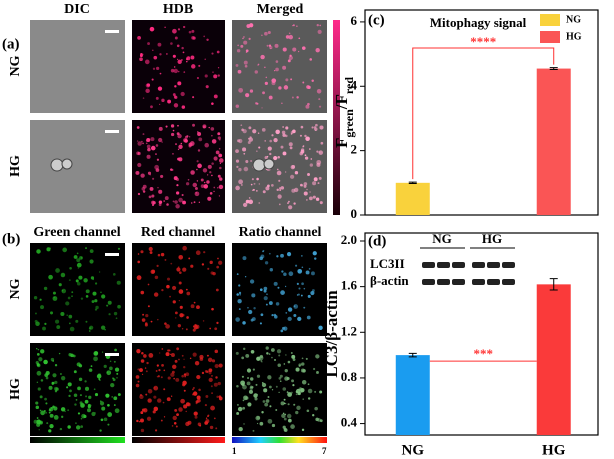 The image size is (614, 459). I want to click on y-axis-label-part: green, so click(349, 123).